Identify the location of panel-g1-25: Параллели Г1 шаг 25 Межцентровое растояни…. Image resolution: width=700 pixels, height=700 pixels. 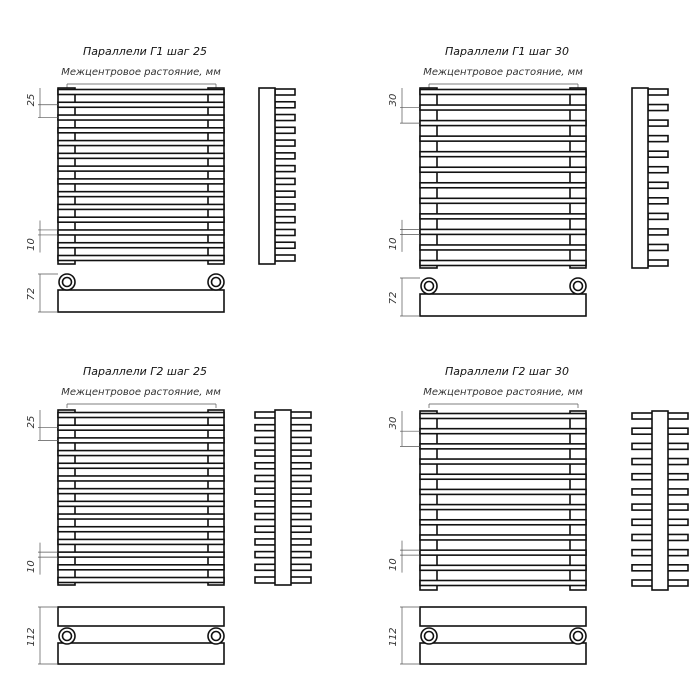
(161, 179).